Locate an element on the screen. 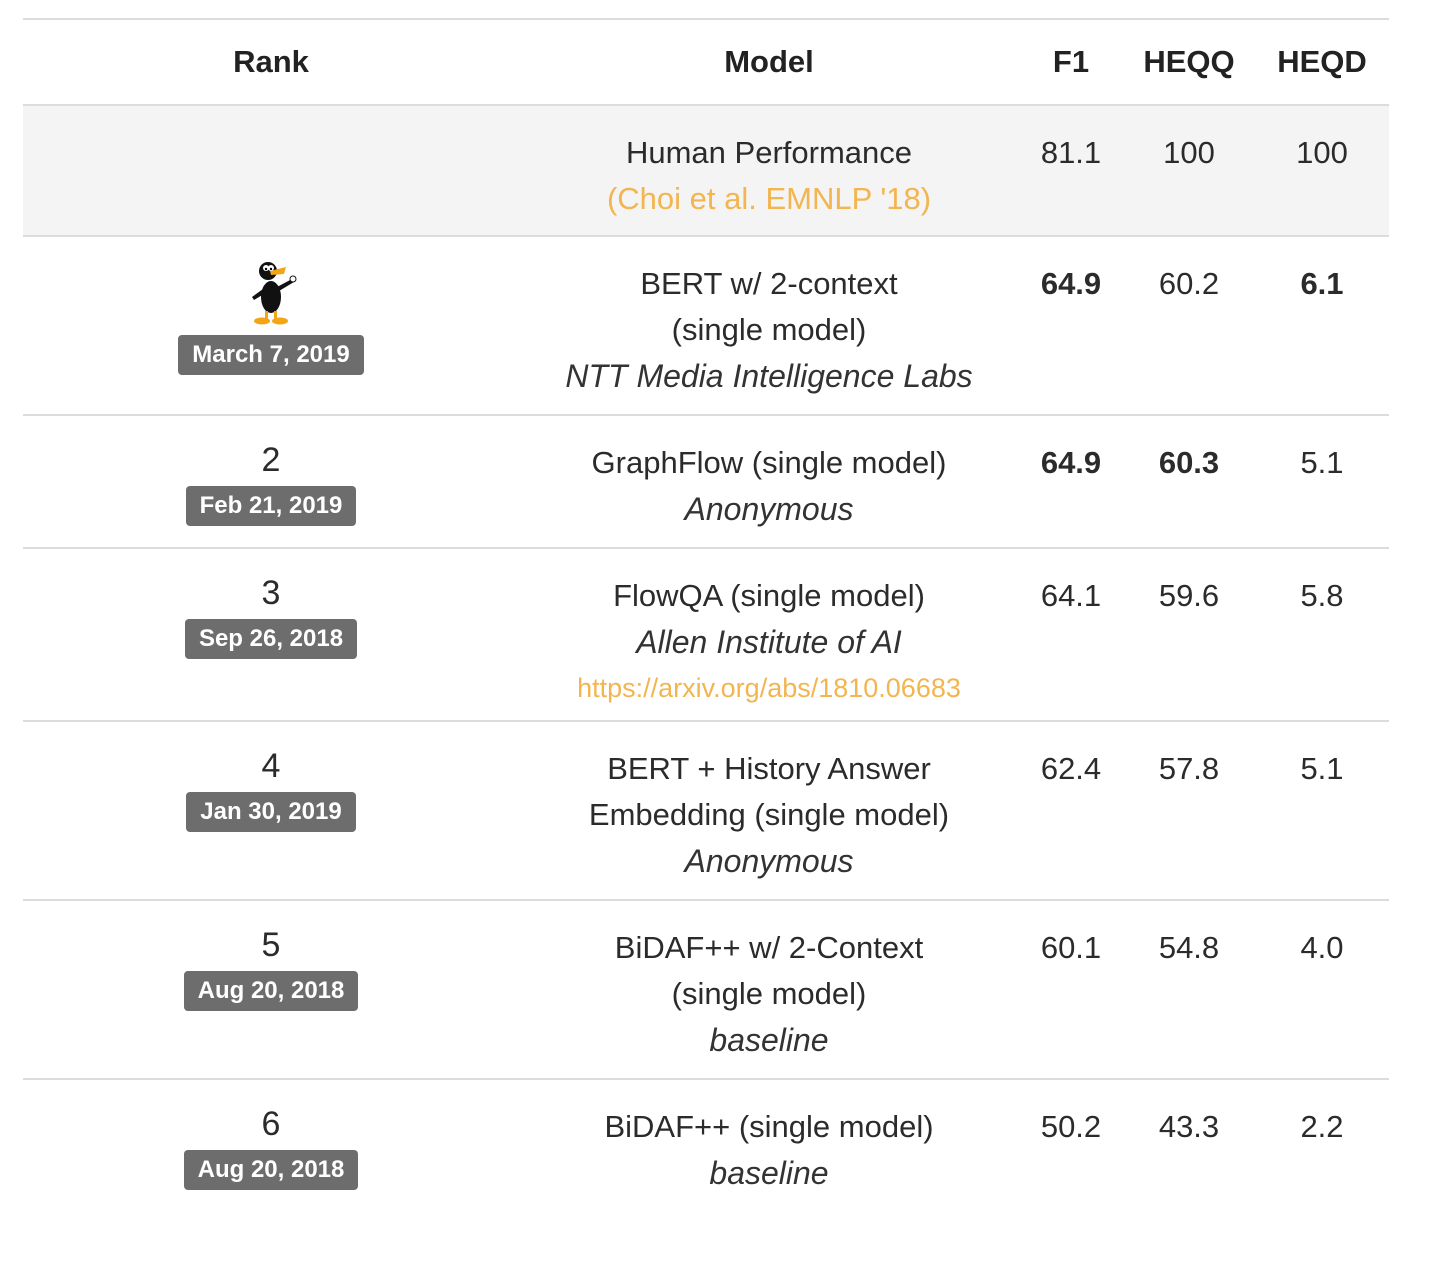 This screenshot has width=1434, height=1262. model-name: BERT w/ 2-context is located at coordinates (769, 283).